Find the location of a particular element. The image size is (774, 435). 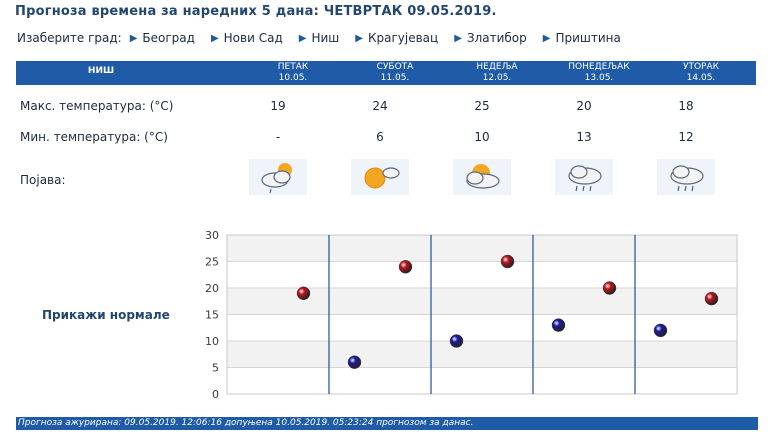

min-temp-value: - is located at coordinates (278, 137).